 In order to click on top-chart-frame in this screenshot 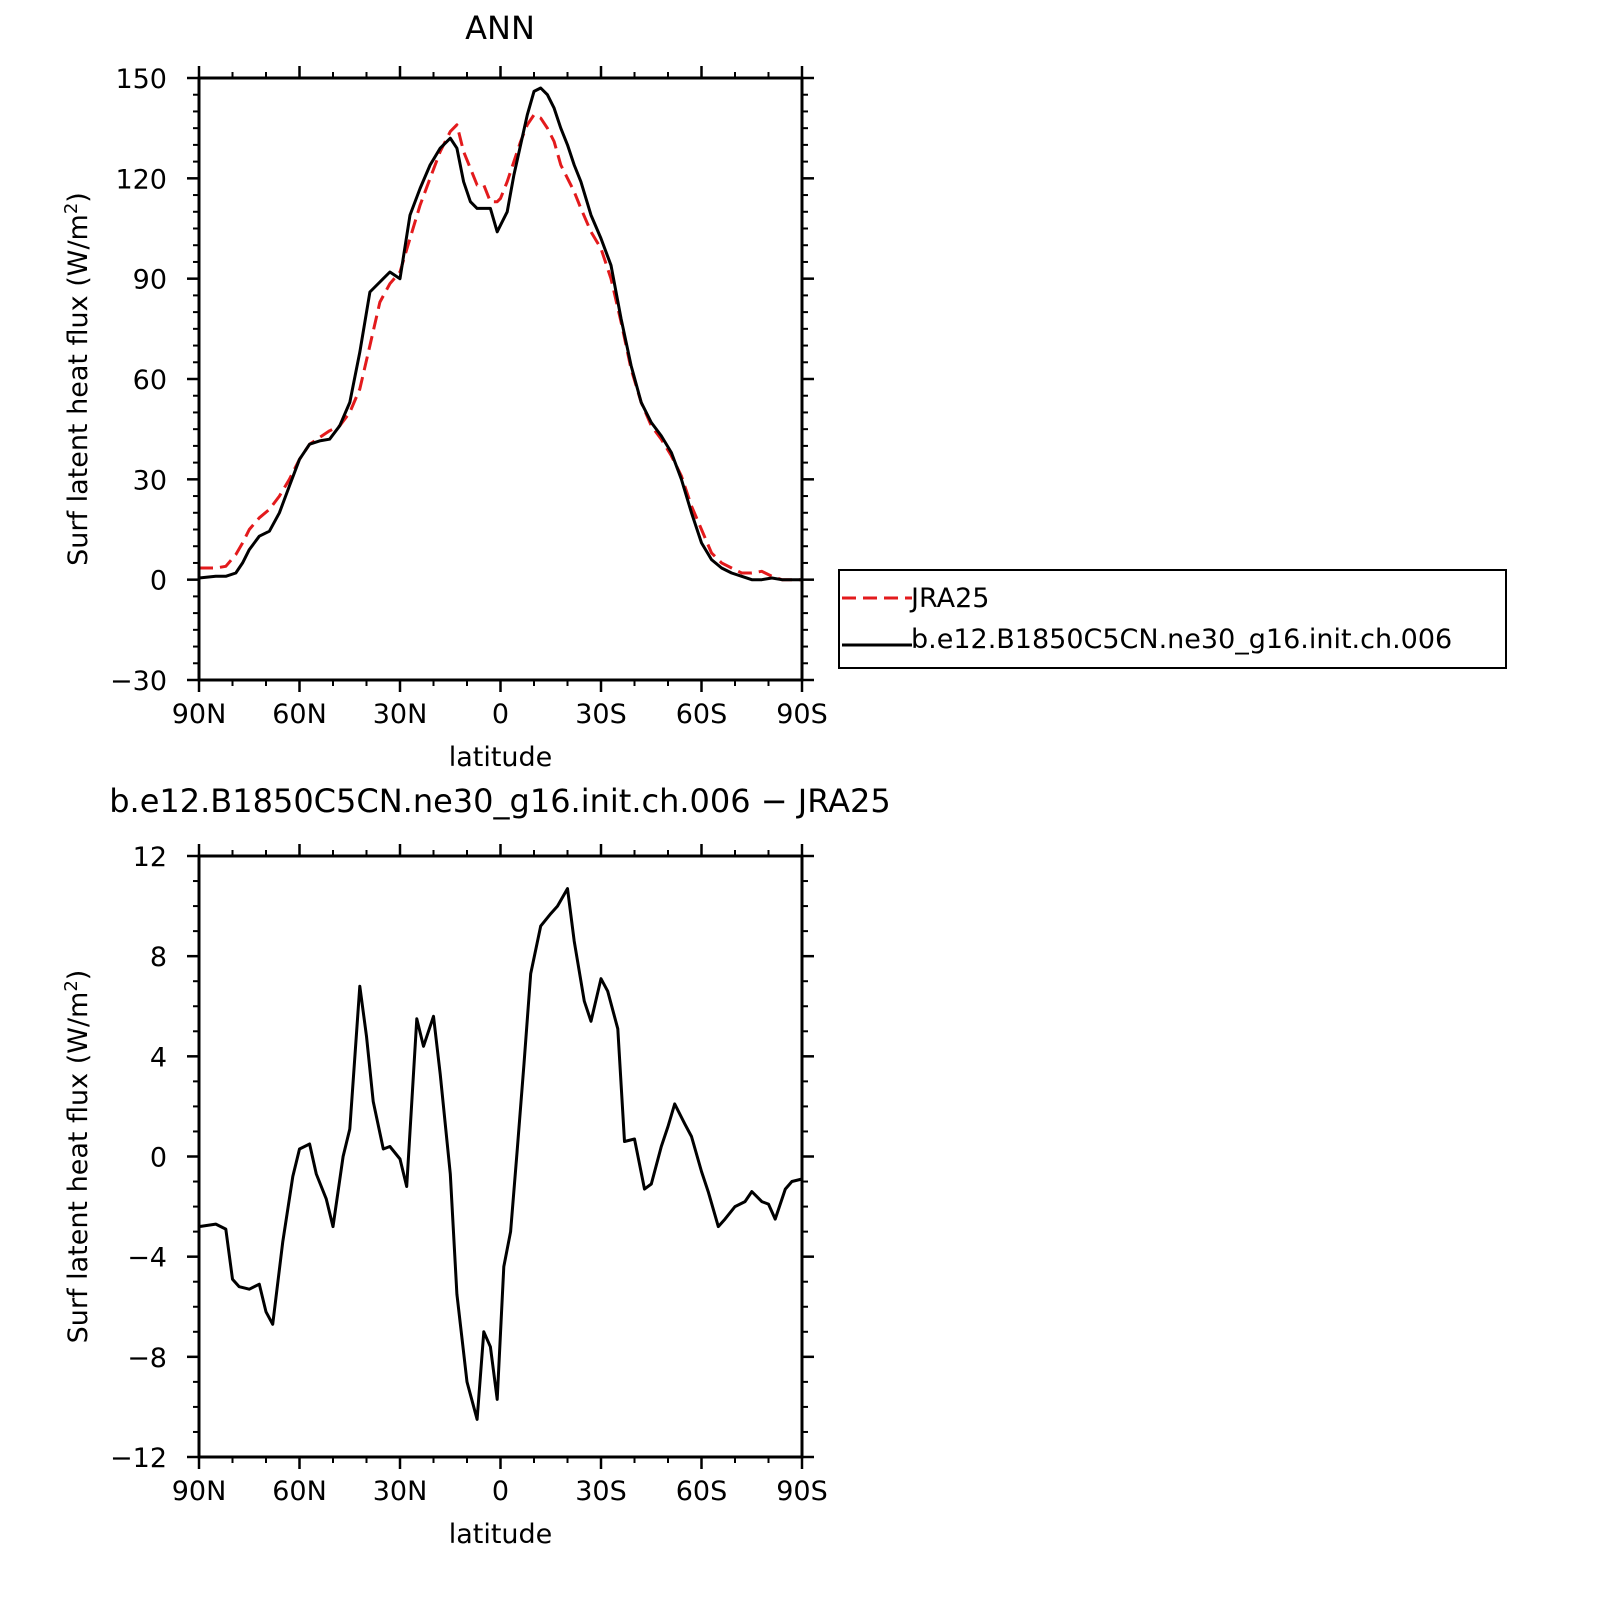, I will do `click(500, 379)`.